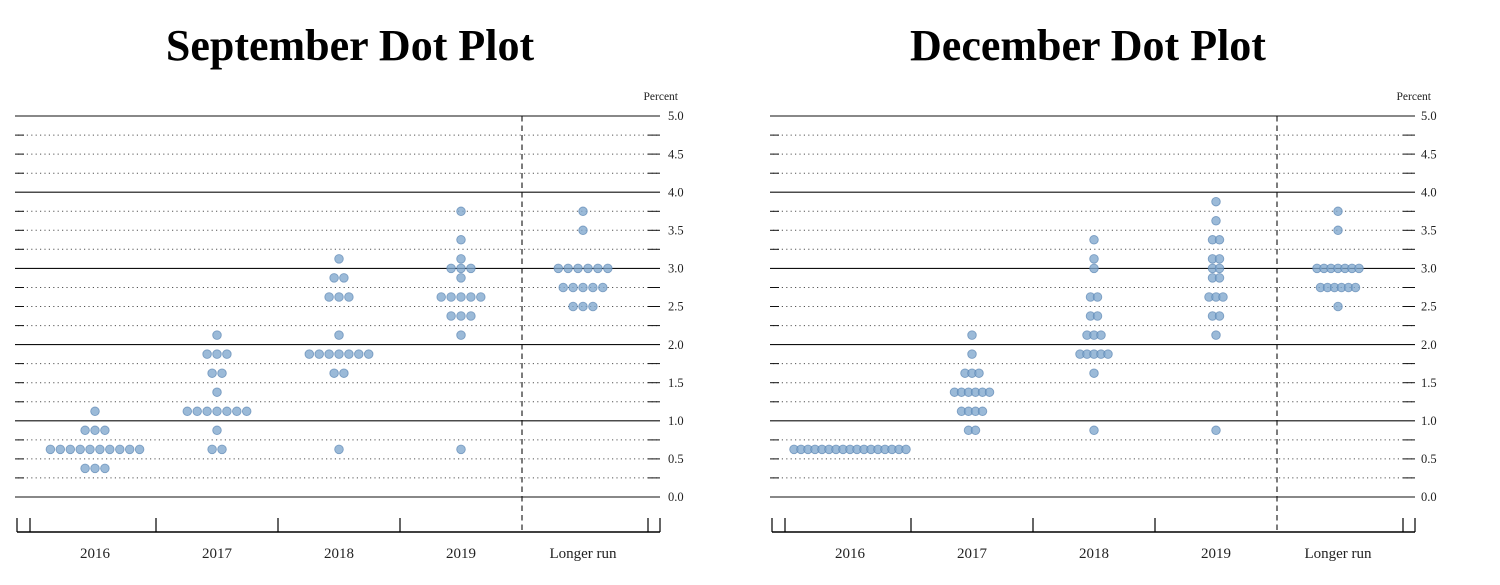  I want to click on y-axis-label: 1.5, so click(676, 383).